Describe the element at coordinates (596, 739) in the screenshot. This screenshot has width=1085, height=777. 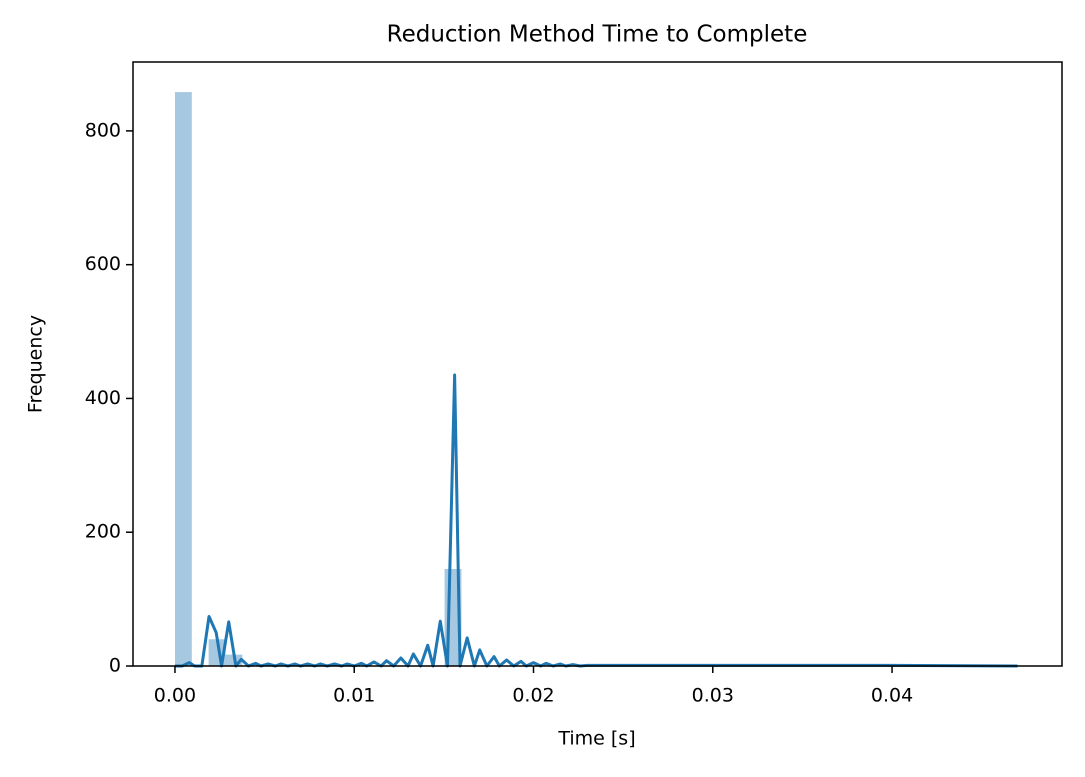
I see `x-axis-label: Time [s]` at that location.